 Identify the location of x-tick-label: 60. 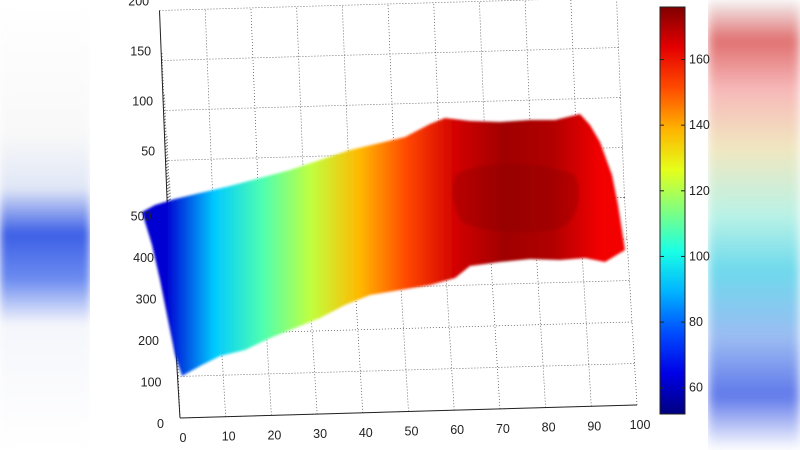
(457, 430).